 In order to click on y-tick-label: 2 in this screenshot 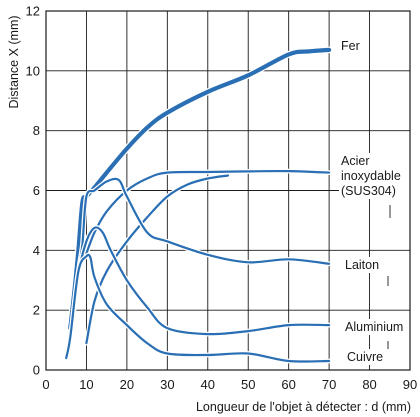, I will do `click(36, 310)`.